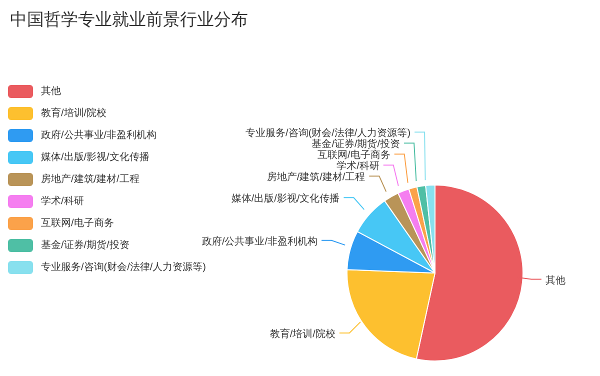 This screenshot has width=600, height=376. I want to click on slice-label: 政府/公共事业/非盈利机构, so click(260, 241).